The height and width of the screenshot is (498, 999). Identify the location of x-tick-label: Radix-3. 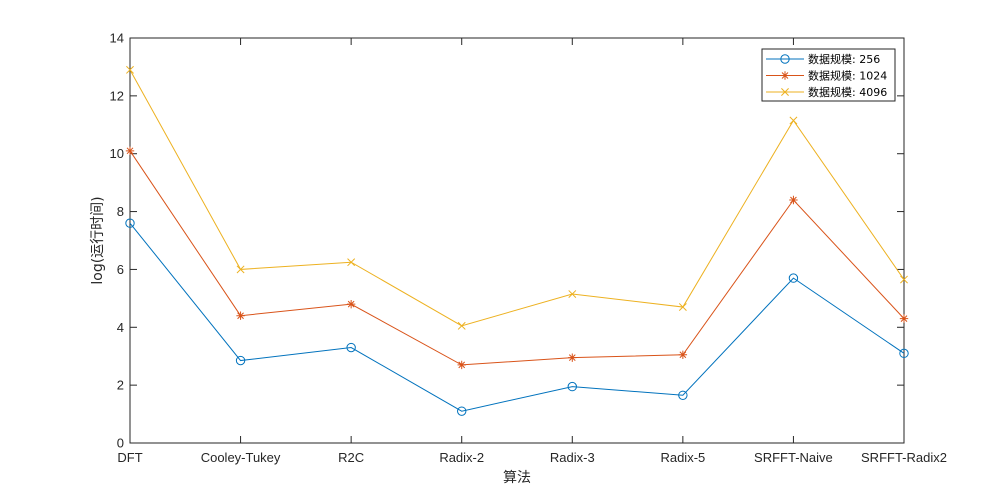
(572, 457).